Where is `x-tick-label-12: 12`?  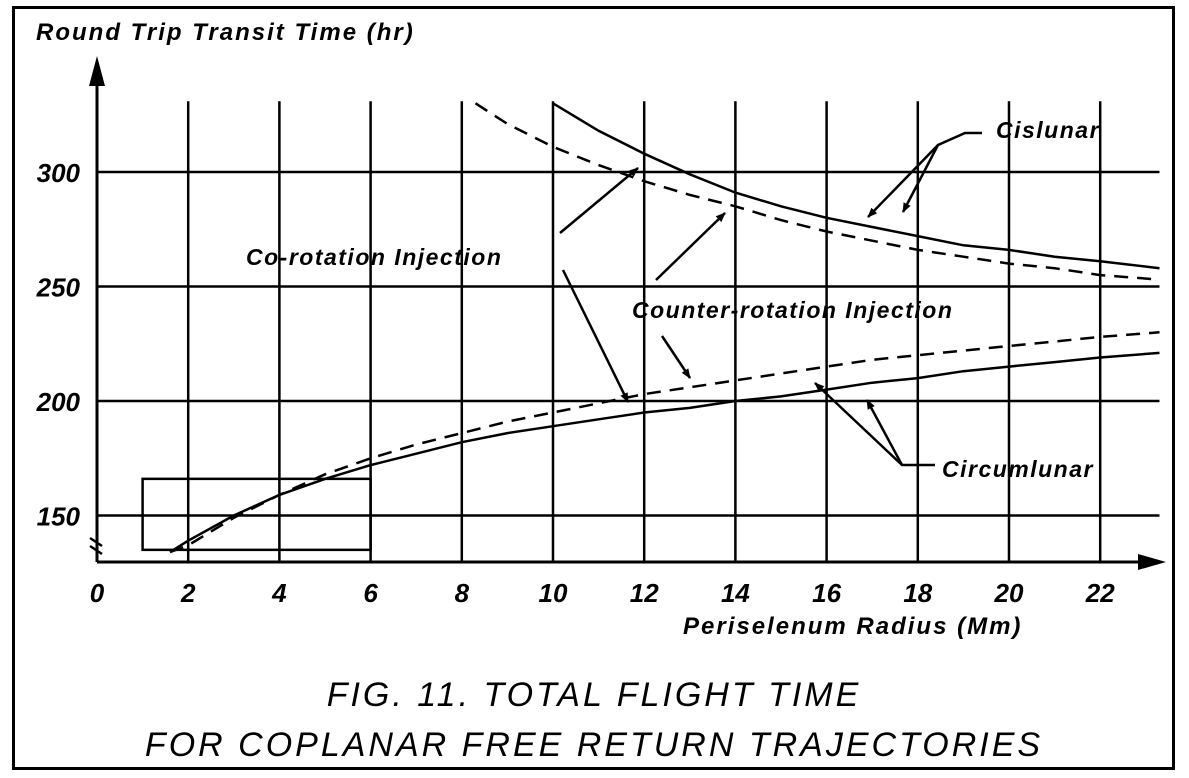 x-tick-label-12: 12 is located at coordinates (644, 593).